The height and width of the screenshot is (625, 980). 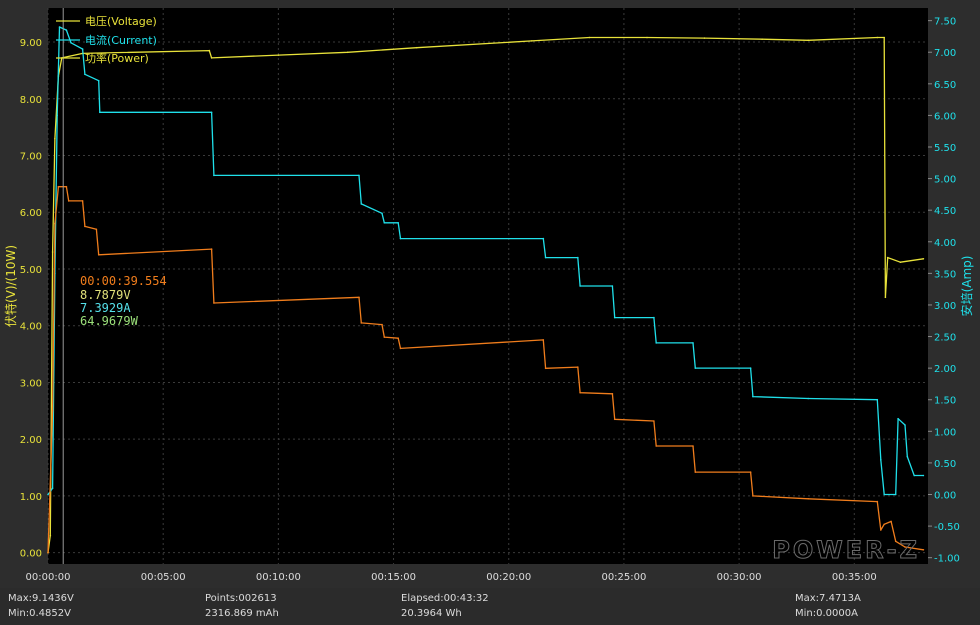 What do you see at coordinates (966, 286) in the screenshot?
I see `y-right-axis-title: 安培(Amp)` at bounding box center [966, 286].